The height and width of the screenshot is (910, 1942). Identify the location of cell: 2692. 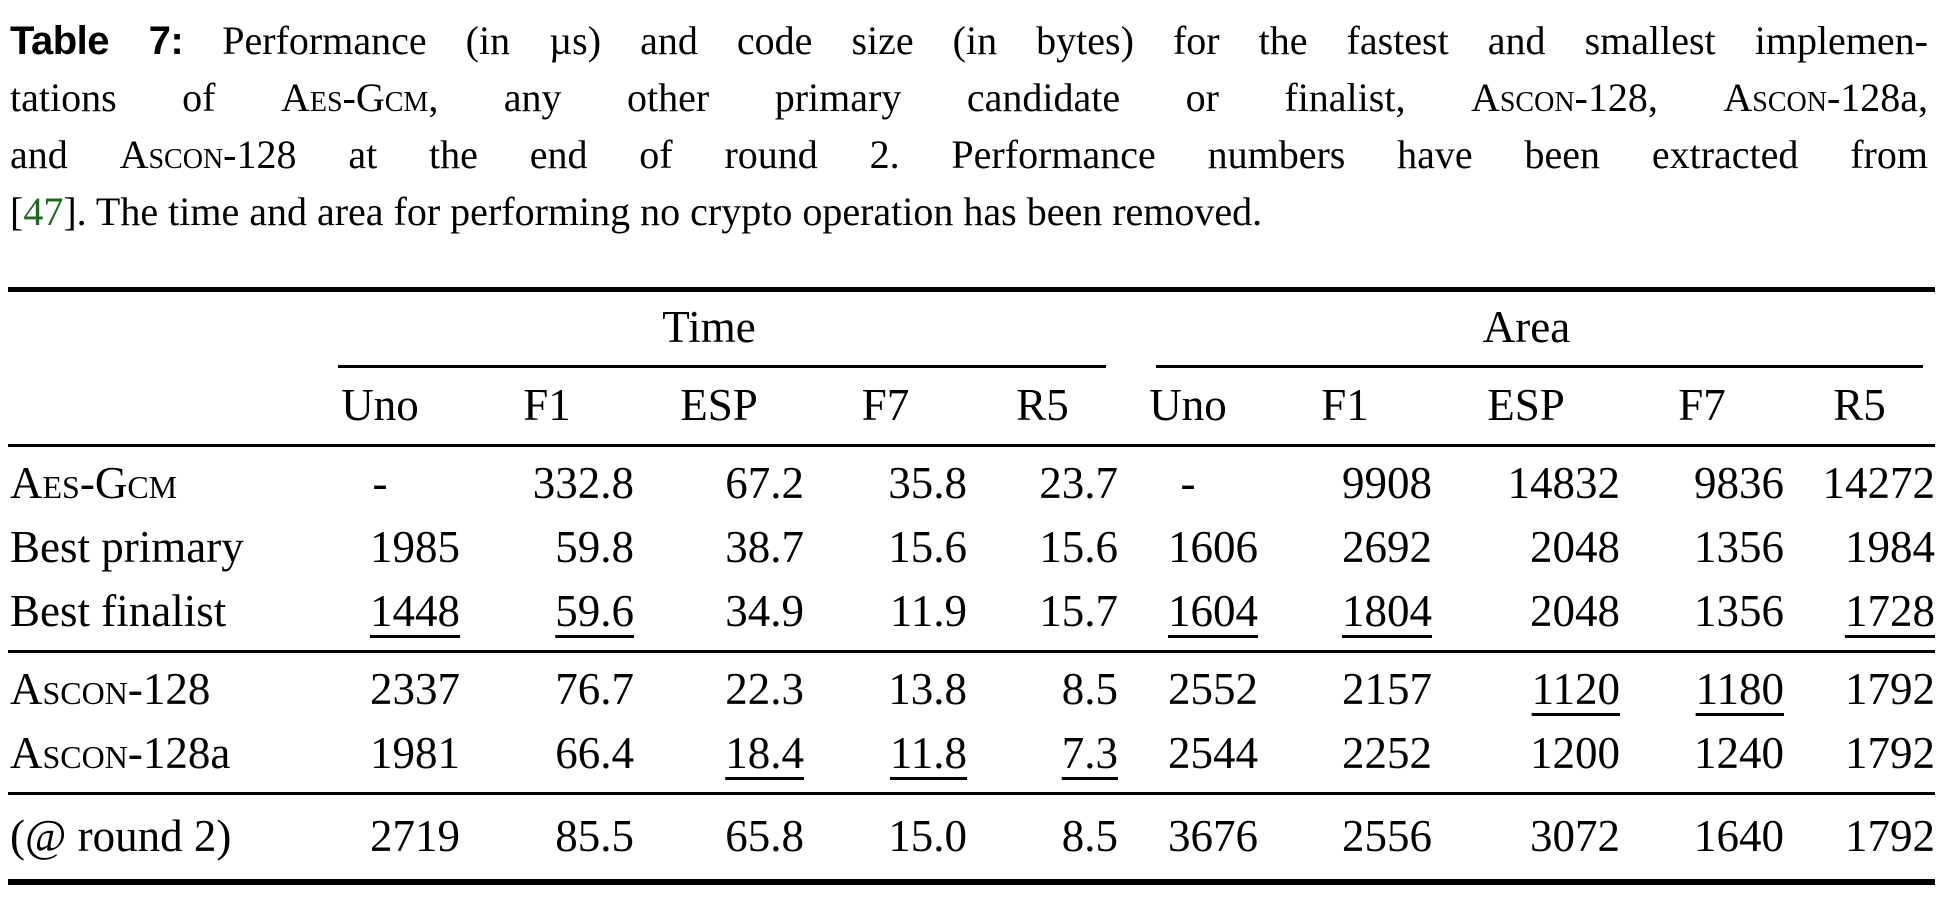
(1345, 547).